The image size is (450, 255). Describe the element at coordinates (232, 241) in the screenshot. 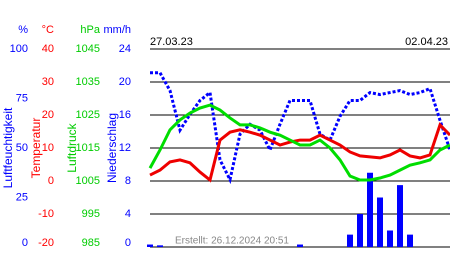

I see `footer: Erstellt: 26.12.2024 20:51` at that location.